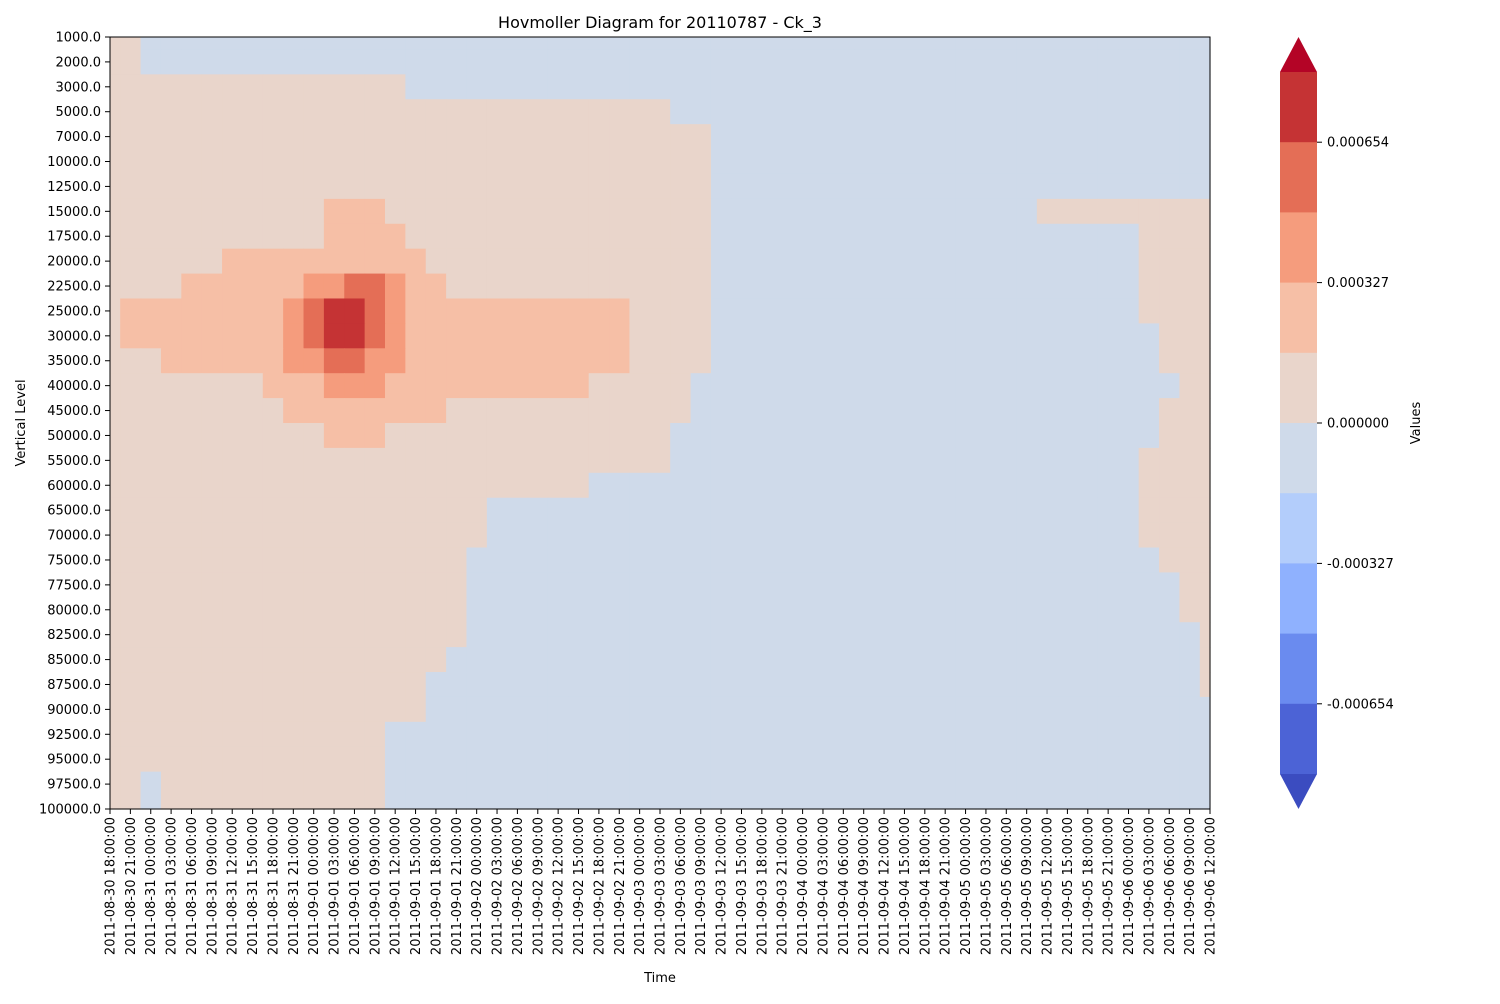 Image resolution: width=1500 pixels, height=1004 pixels. What do you see at coordinates (74, 262) in the screenshot?
I see `y-tick-label: 20000.0` at bounding box center [74, 262].